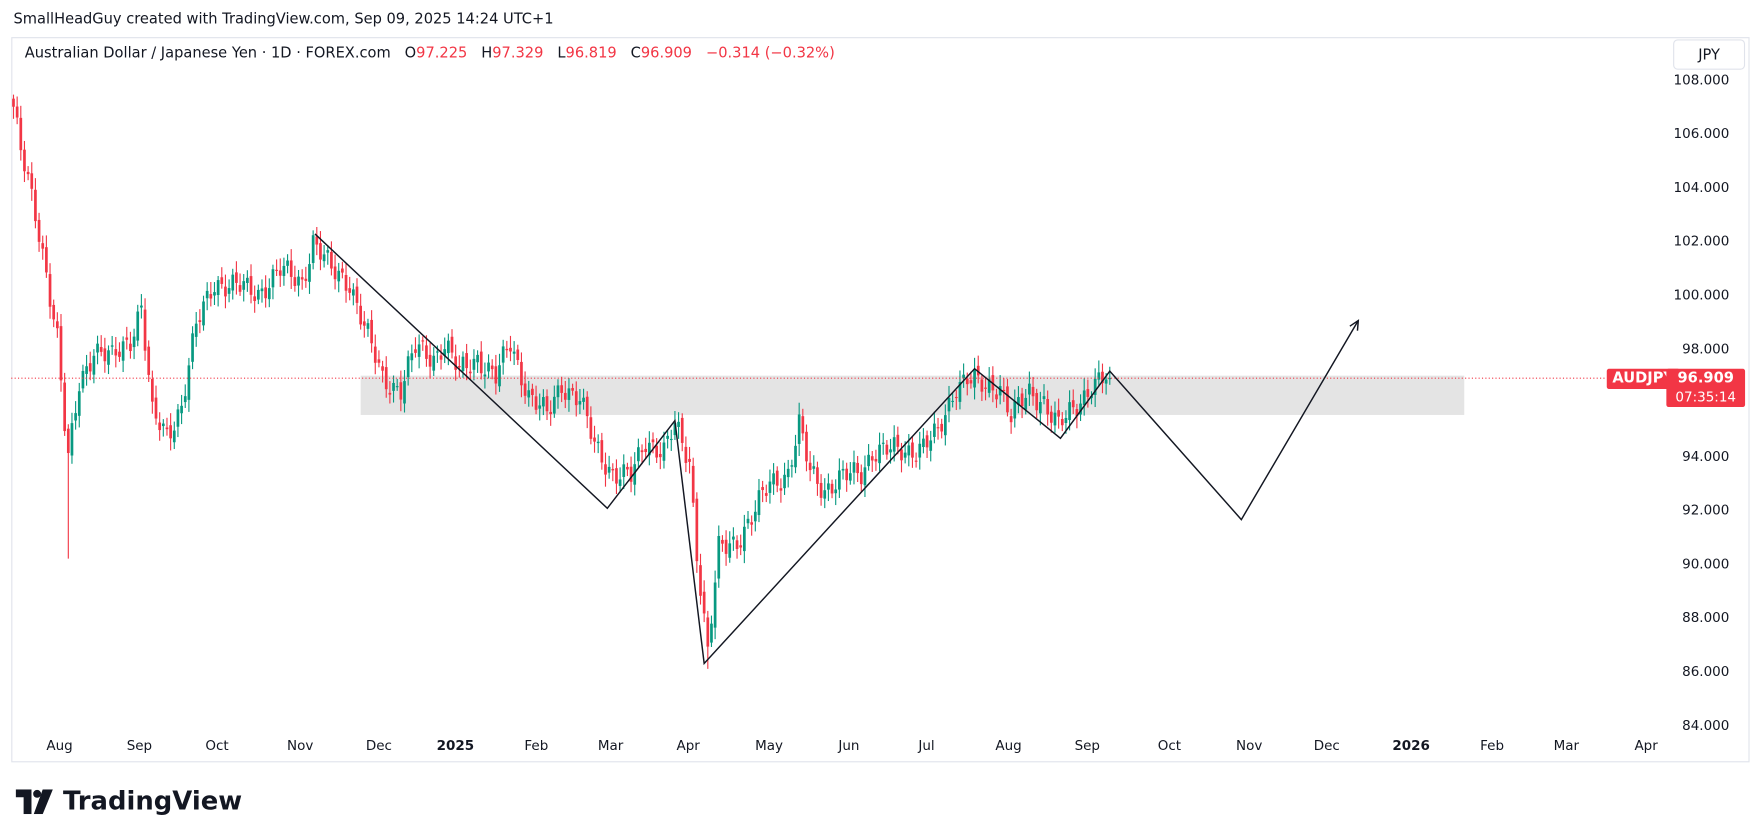  I want to click on currency-button: JPY, so click(1709, 54).